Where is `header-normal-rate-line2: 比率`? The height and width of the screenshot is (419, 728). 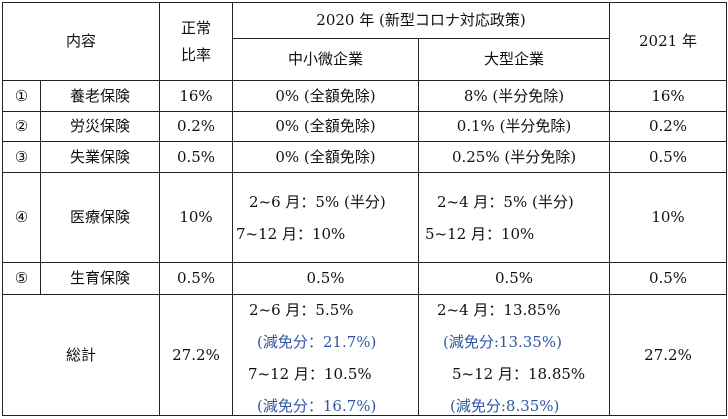
header-normal-rate-line2: 比率 is located at coordinates (195, 54).